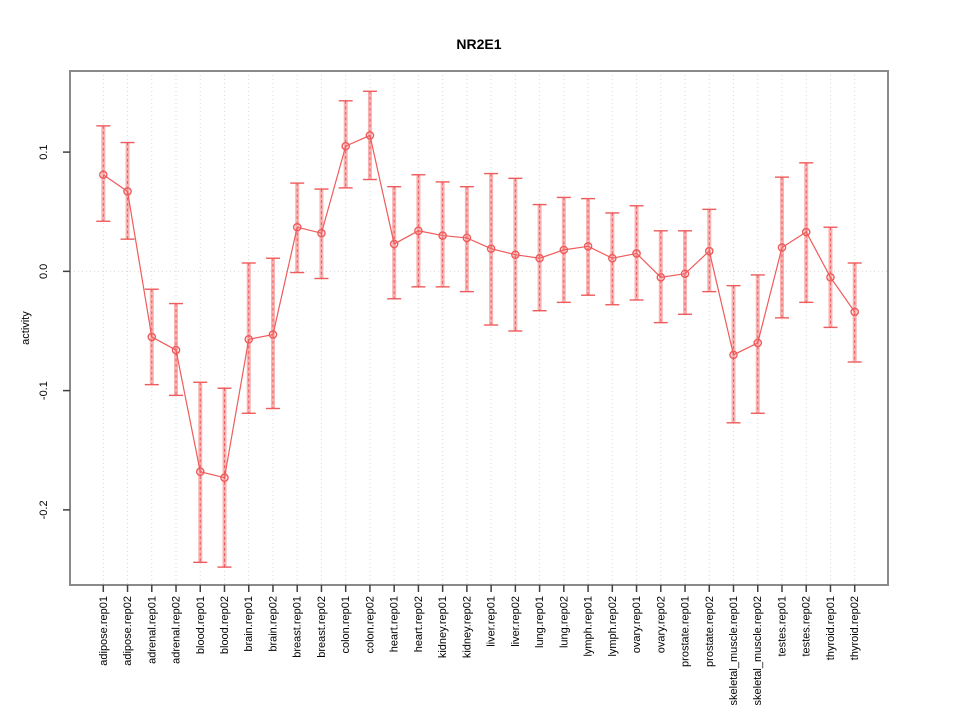 This screenshot has width=960, height=720. I want to click on x-tick-label: testes.rep01, so click(782, 626).